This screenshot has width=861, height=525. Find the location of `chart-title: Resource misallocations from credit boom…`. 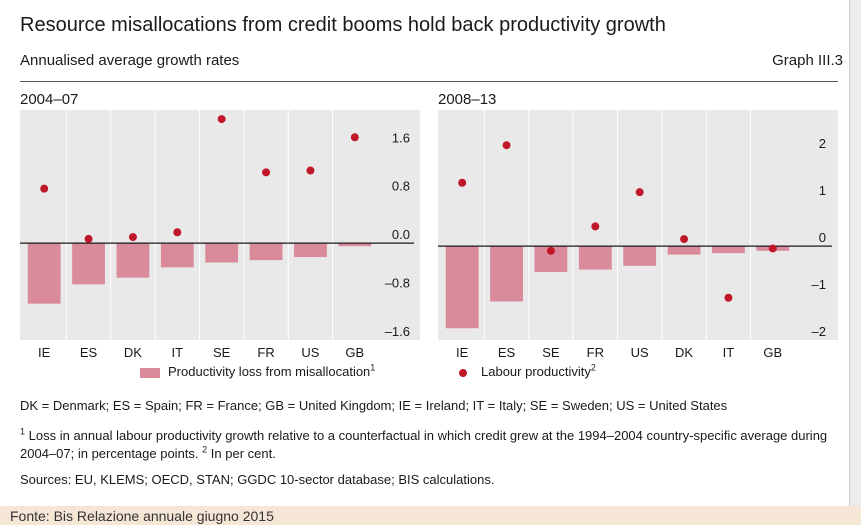

chart-title: Resource misallocations from credit boom… is located at coordinates (343, 25).